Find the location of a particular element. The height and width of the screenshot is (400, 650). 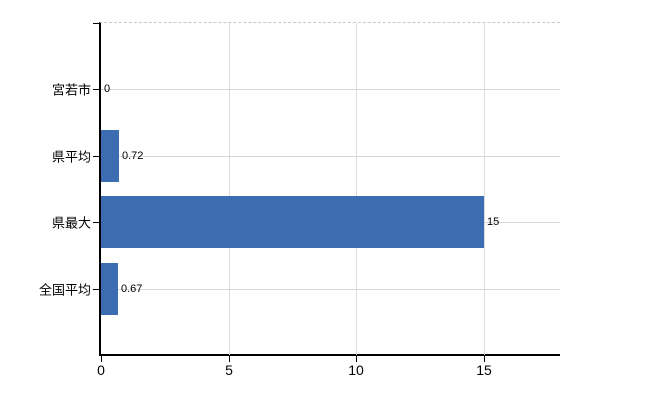

bar-value-label: 0 is located at coordinates (107, 89).